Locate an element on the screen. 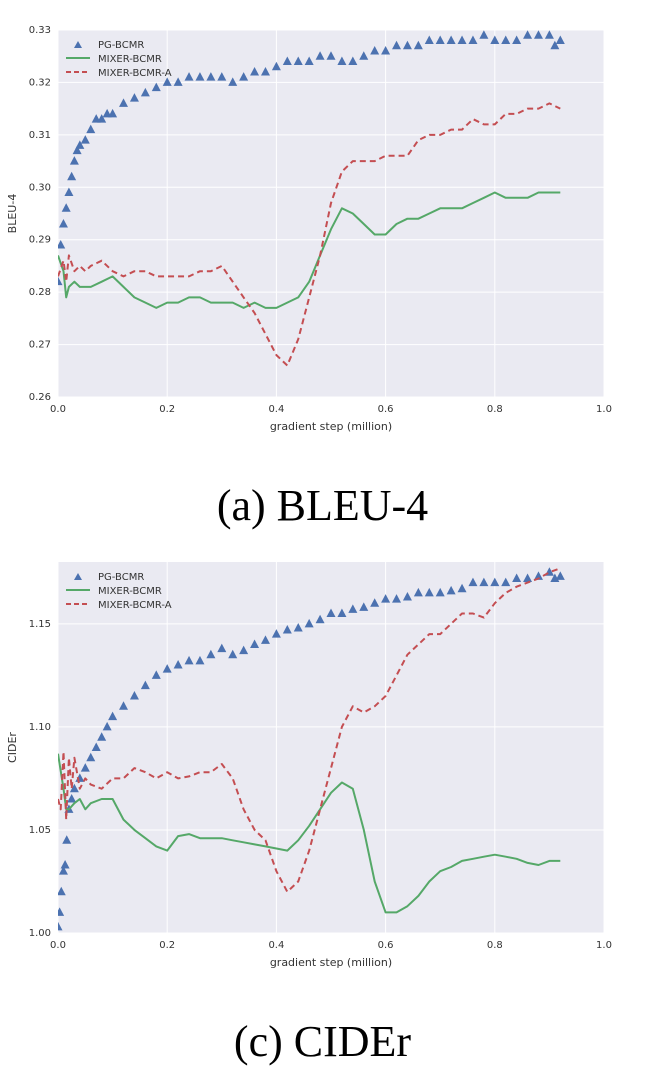  y-tick-label: 0.31 is located at coordinates (40, 135).